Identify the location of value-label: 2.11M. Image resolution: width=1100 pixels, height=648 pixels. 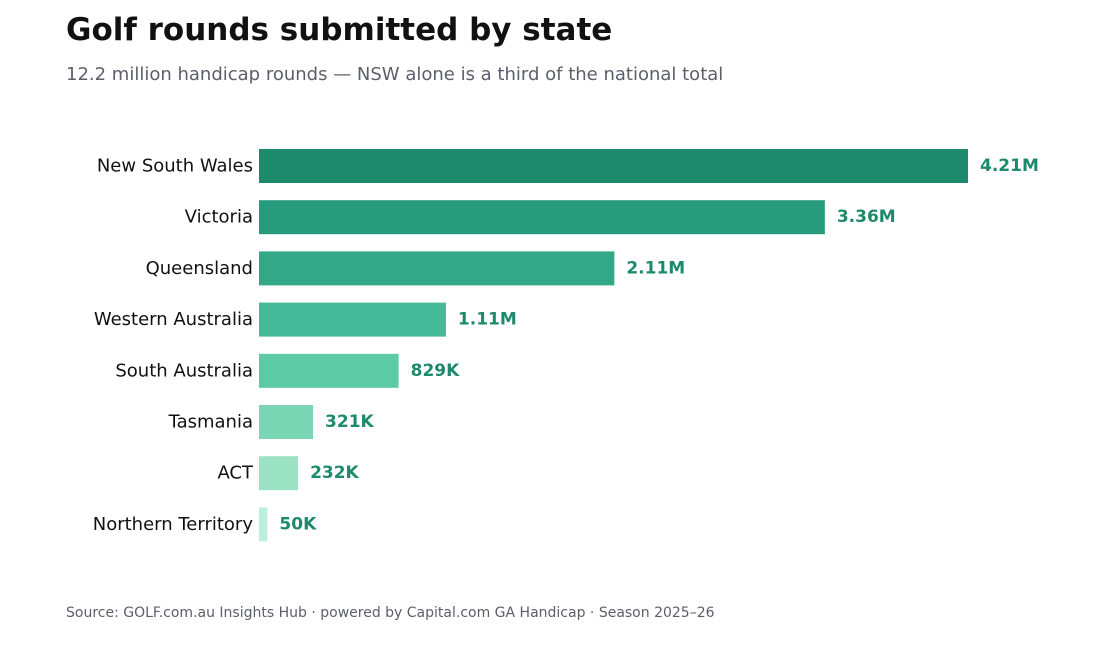
(655, 268).